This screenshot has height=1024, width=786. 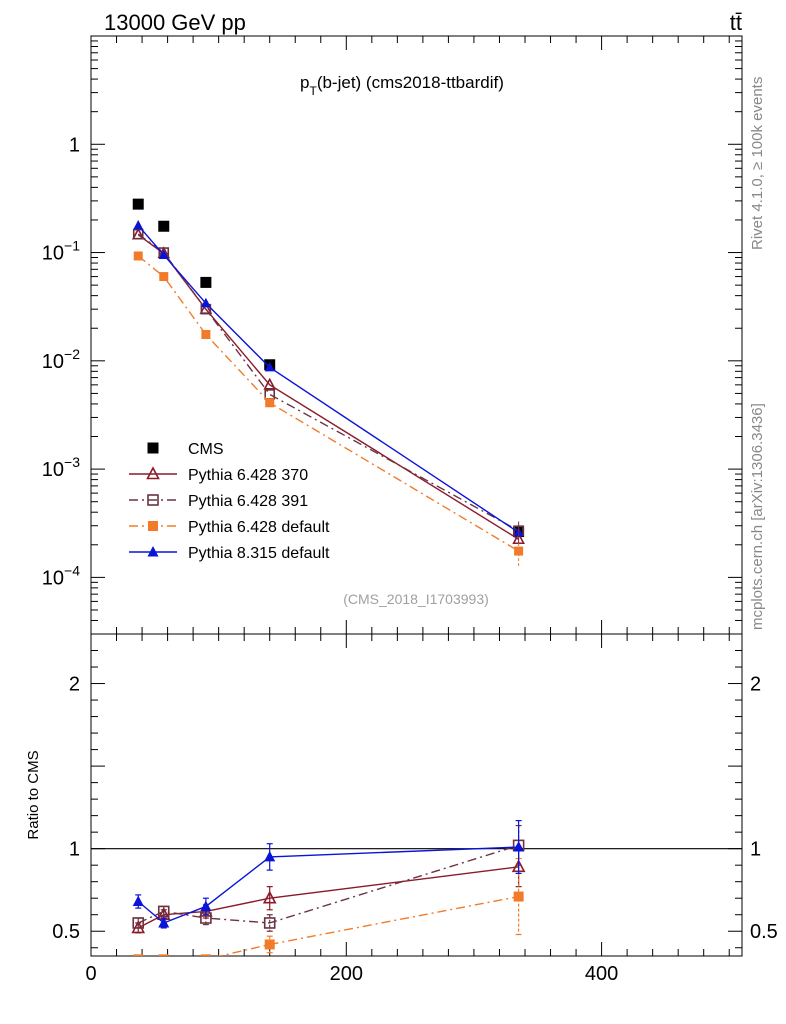 I want to click on legend-item: Pythia 6.428 default, so click(x=229, y=527).